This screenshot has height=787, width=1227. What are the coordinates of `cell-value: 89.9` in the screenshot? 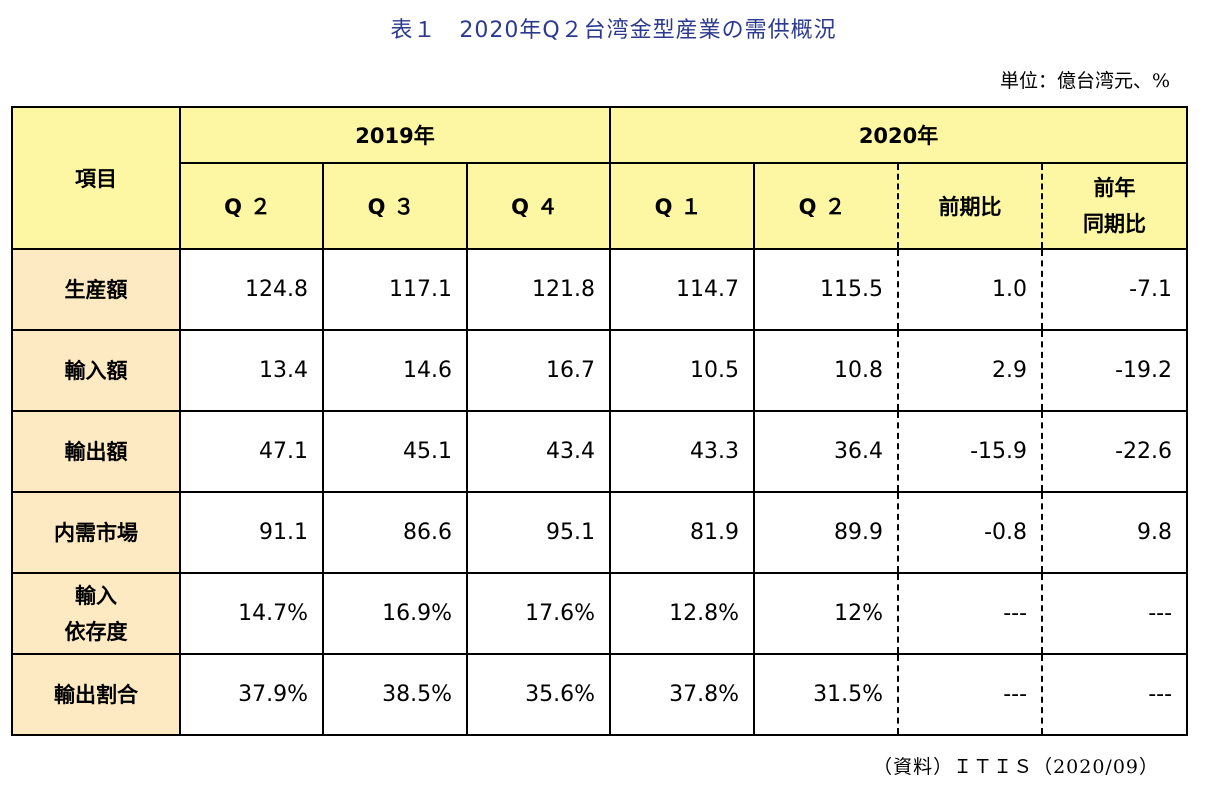 It's located at (826, 532).